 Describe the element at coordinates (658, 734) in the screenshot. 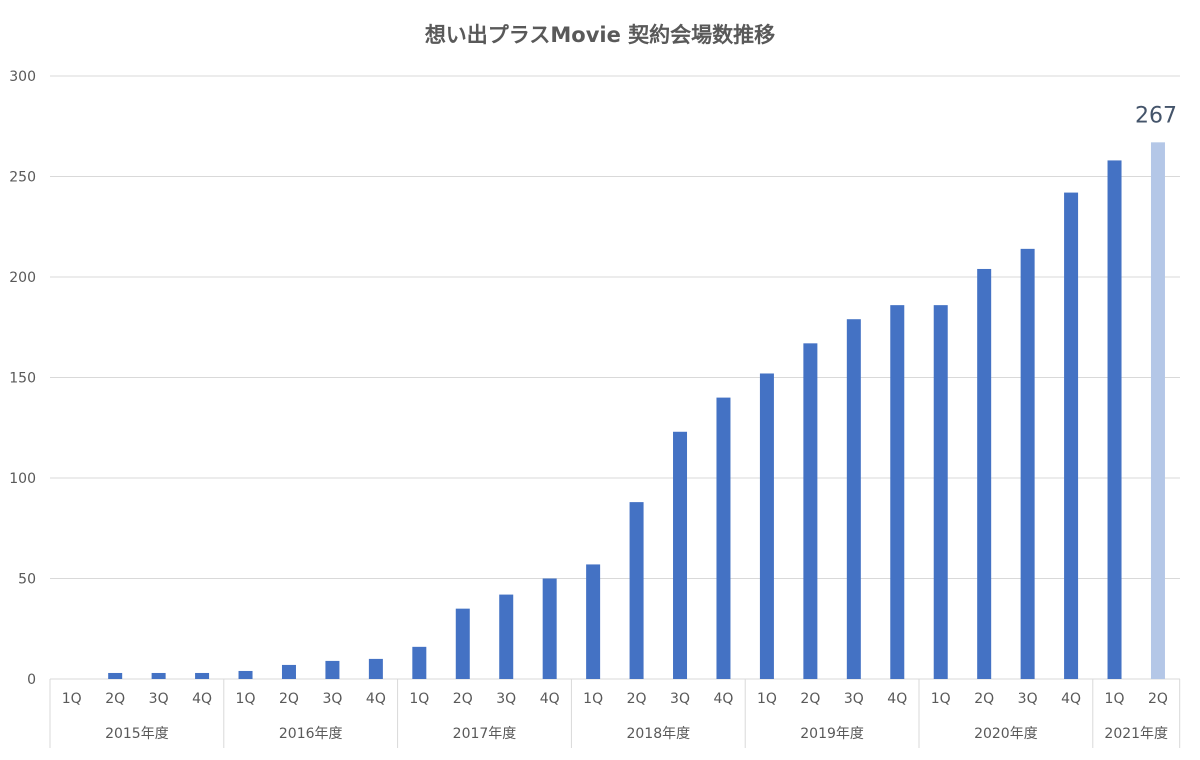

I see `year-group-label: 2018年度` at that location.